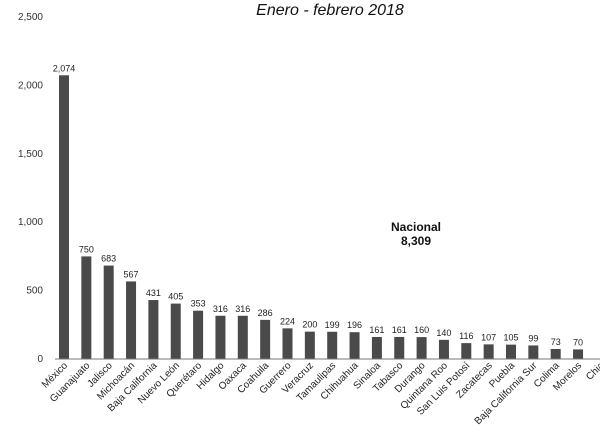  What do you see at coordinates (488, 337) in the screenshot?
I see `bar-value-label: 107` at bounding box center [488, 337].